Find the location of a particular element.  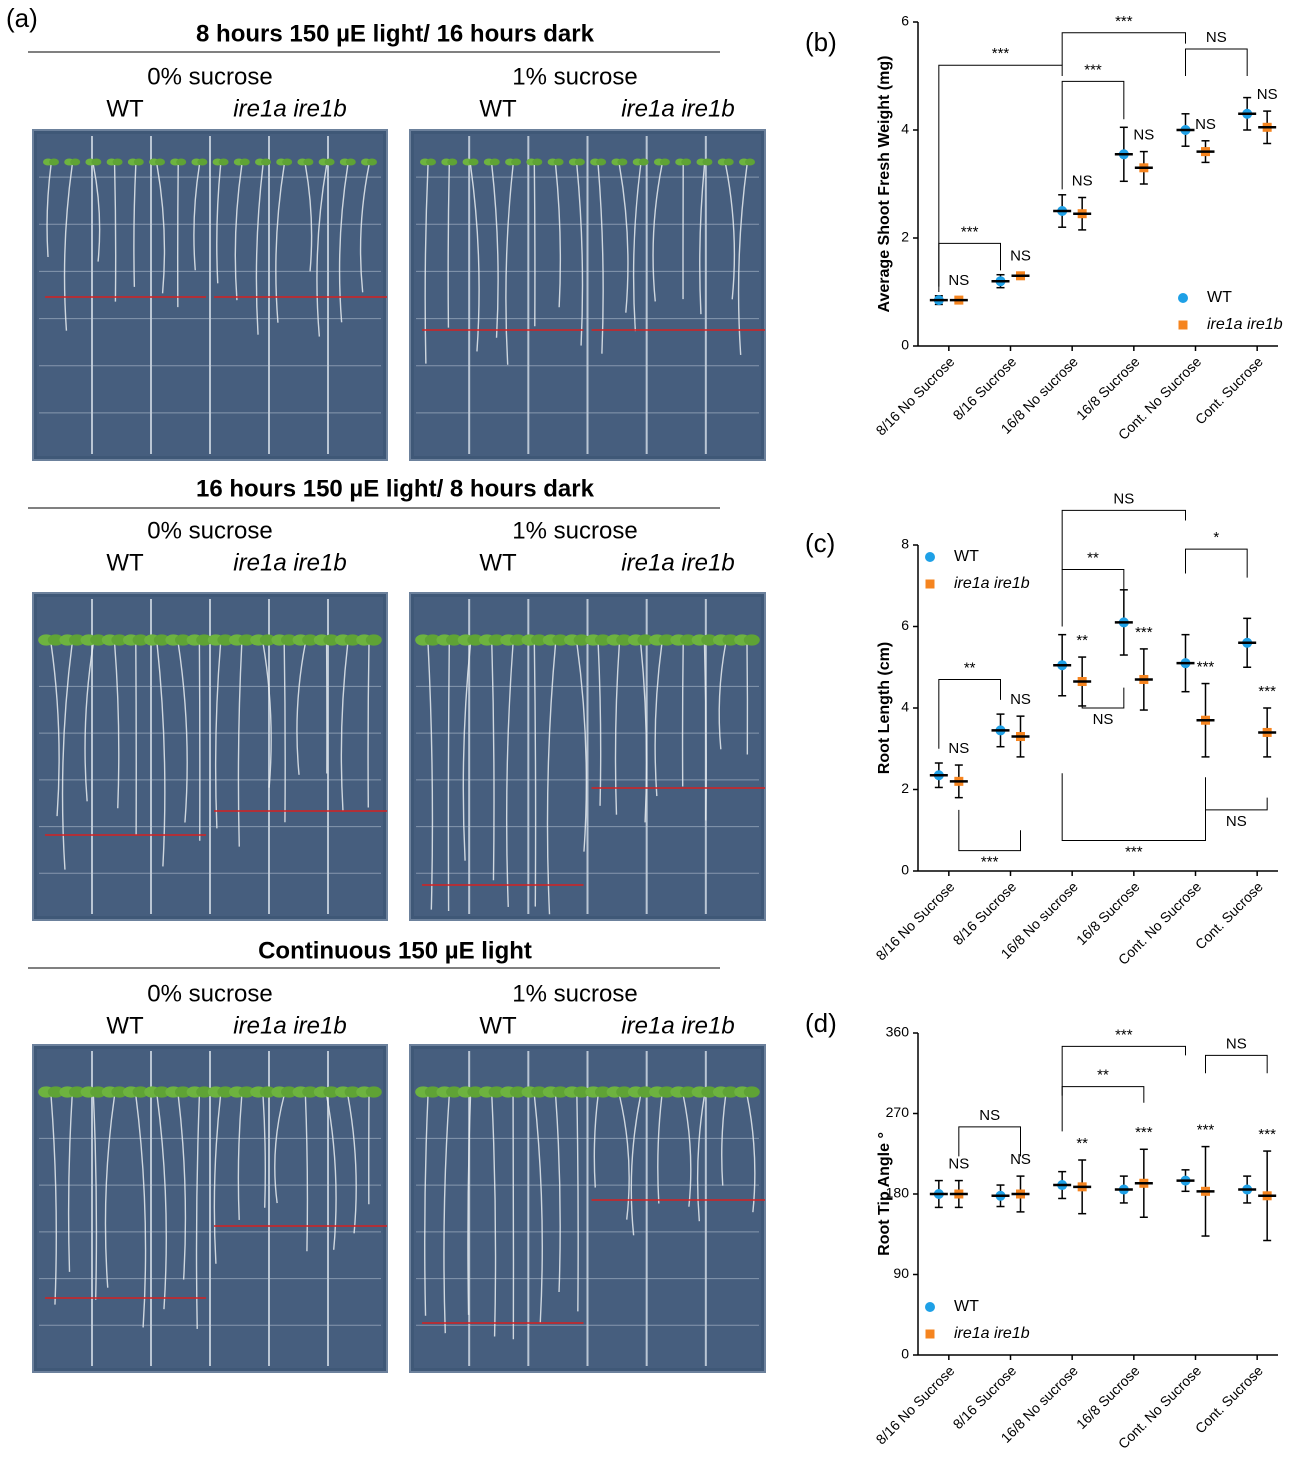

treatment-label: 1% sucrose is located at coordinates (574, 530).